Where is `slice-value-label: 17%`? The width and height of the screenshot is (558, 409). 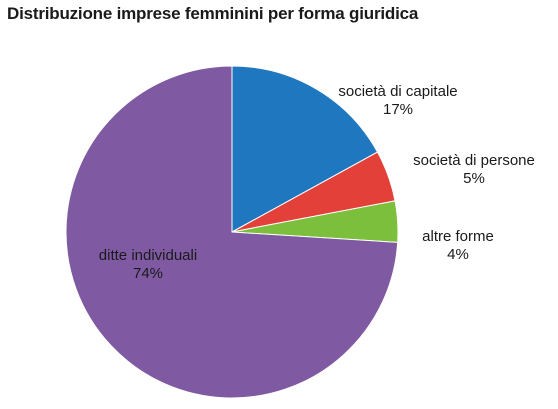
slice-value-label: 17% is located at coordinates (398, 109).